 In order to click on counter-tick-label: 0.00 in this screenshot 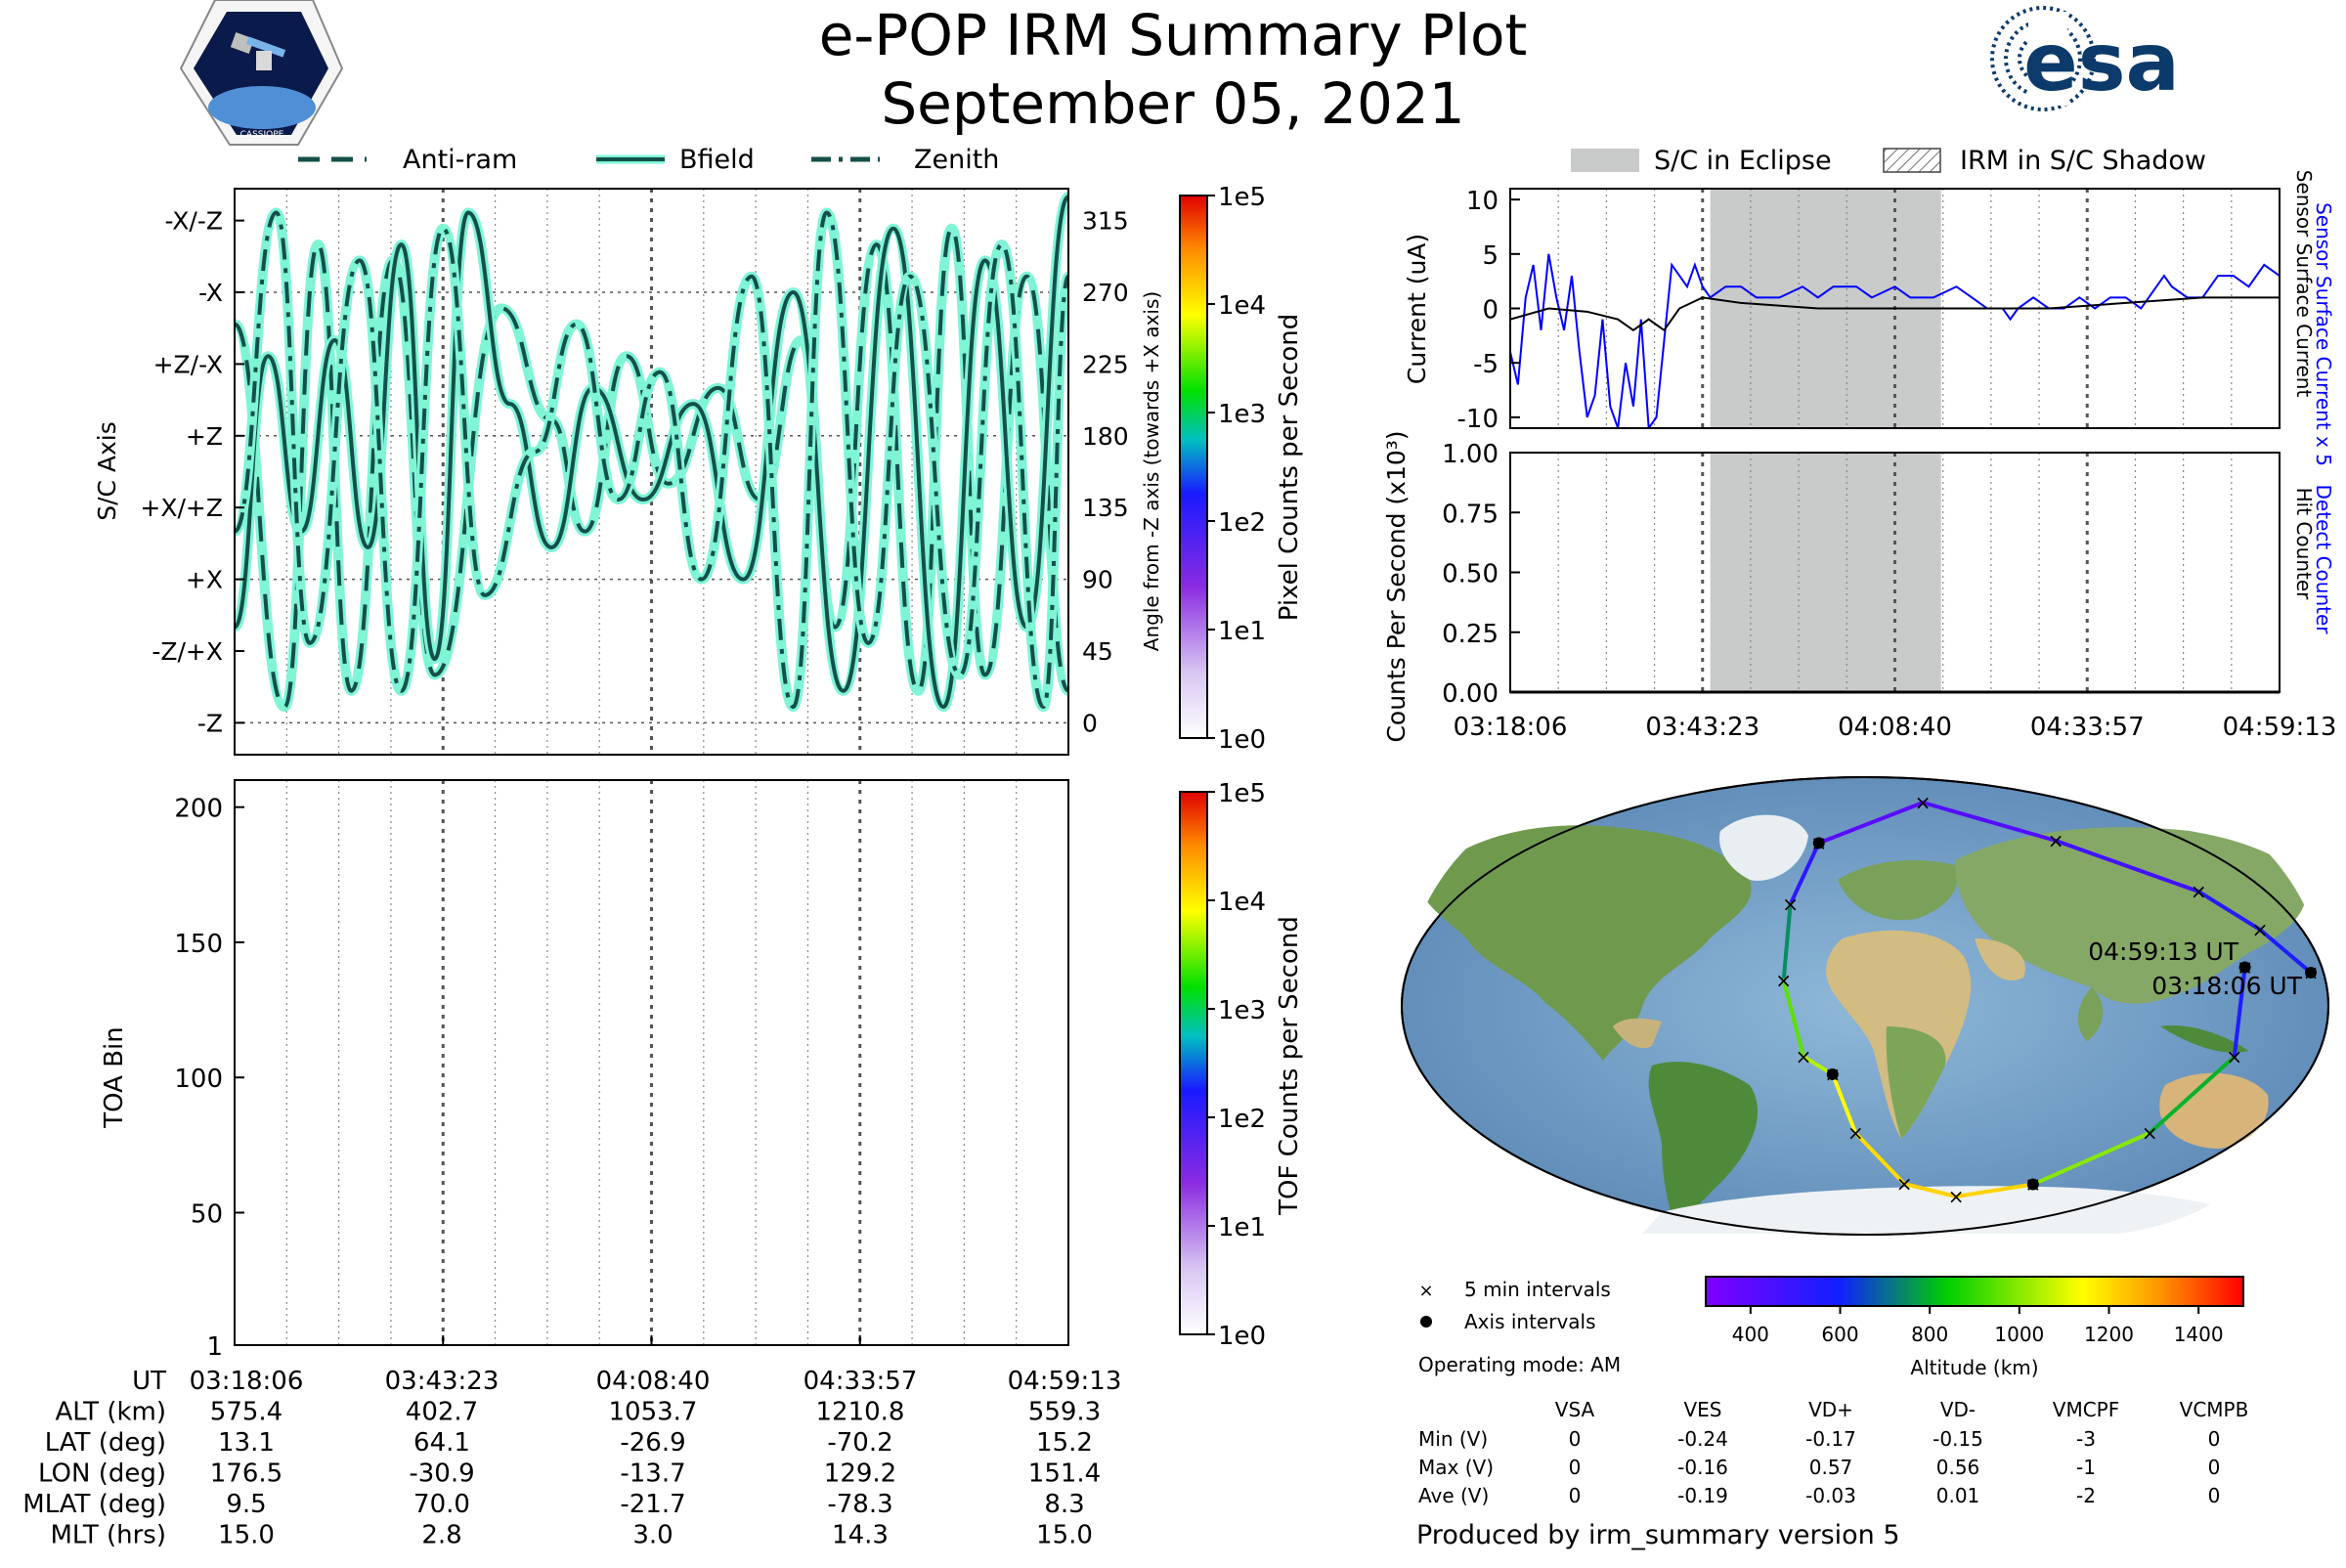, I will do `click(1470, 694)`.